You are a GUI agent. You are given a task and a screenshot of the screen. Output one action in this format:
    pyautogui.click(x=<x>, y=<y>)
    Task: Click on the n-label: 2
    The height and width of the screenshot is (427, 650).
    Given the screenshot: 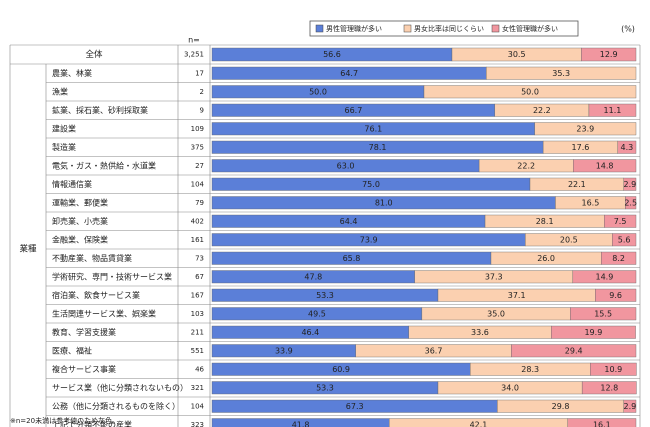 What is the action you would take?
    pyautogui.click(x=202, y=92)
    